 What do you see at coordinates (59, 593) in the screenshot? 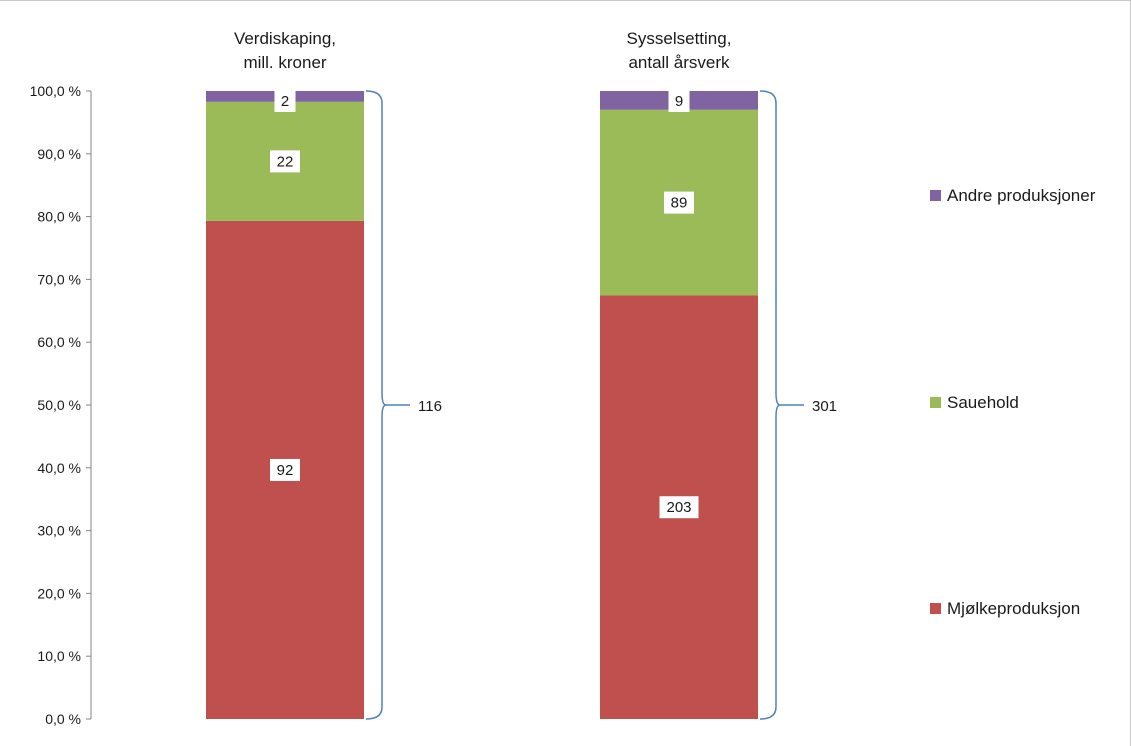
I see `y-tick-label: 20,0 %` at bounding box center [59, 593].